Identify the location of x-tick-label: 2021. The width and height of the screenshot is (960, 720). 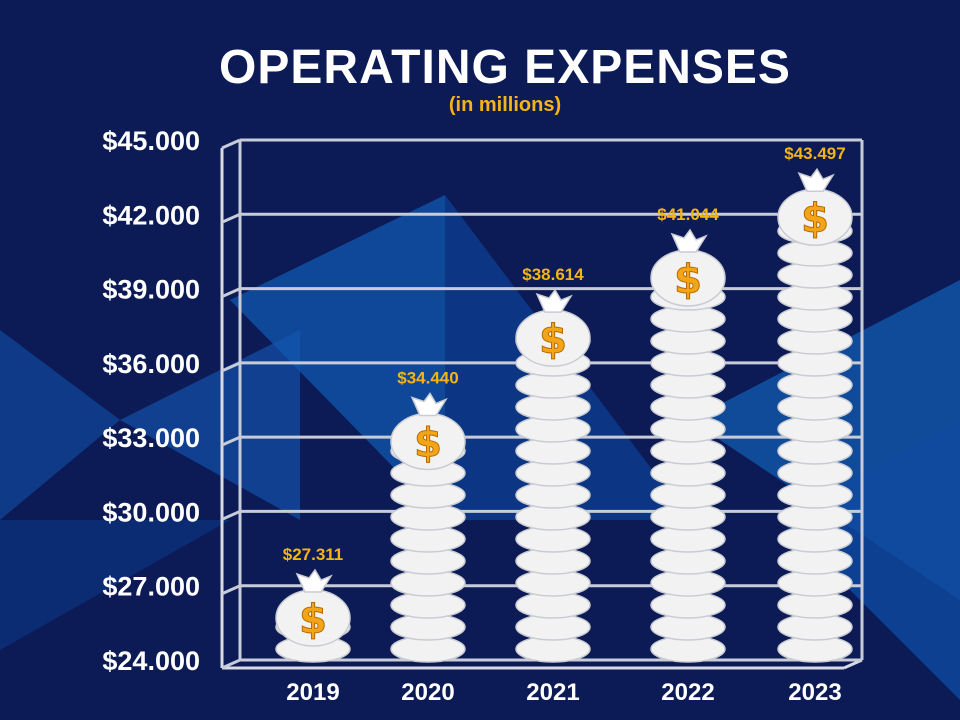
(552, 692).